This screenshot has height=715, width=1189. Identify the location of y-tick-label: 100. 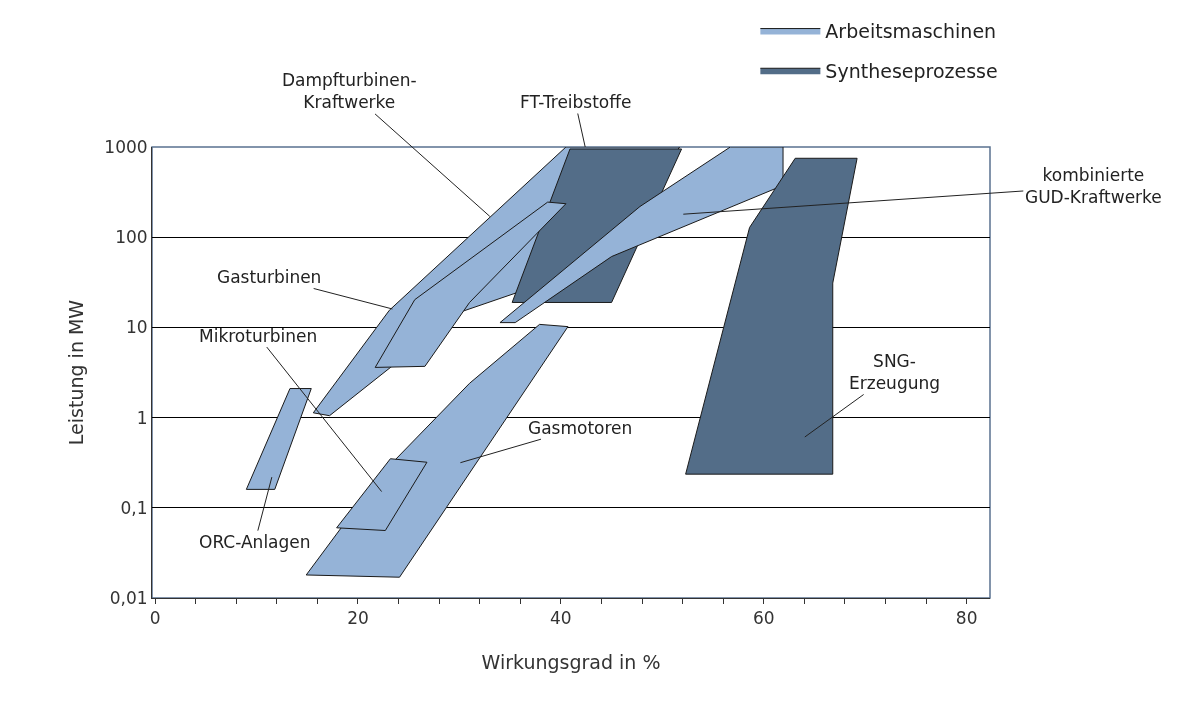
(131, 237).